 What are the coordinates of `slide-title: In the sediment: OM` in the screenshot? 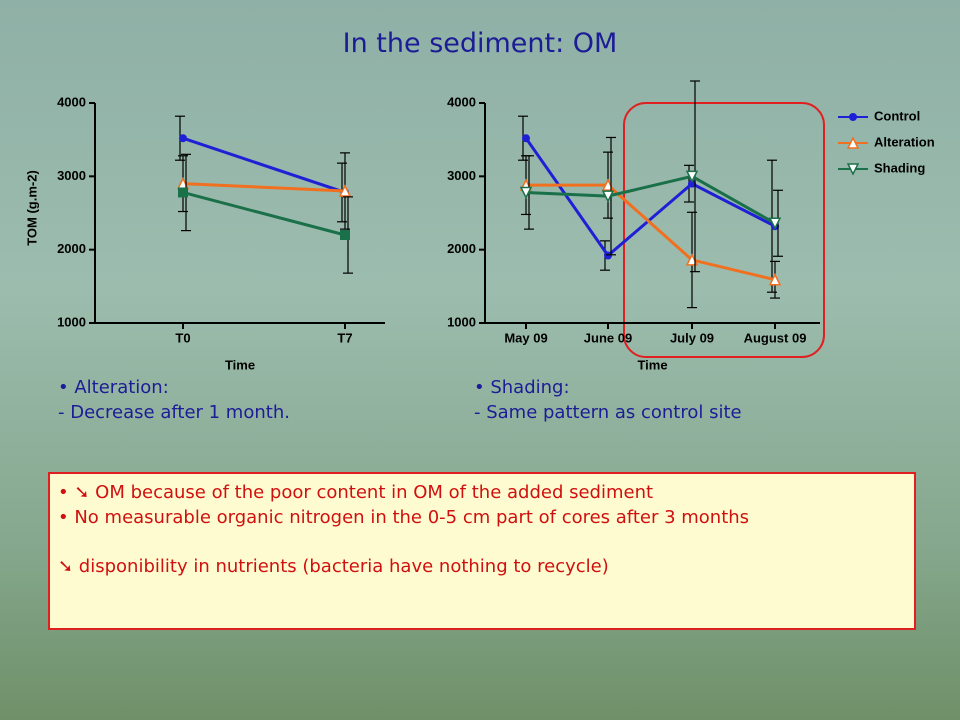 It's located at (480, 43).